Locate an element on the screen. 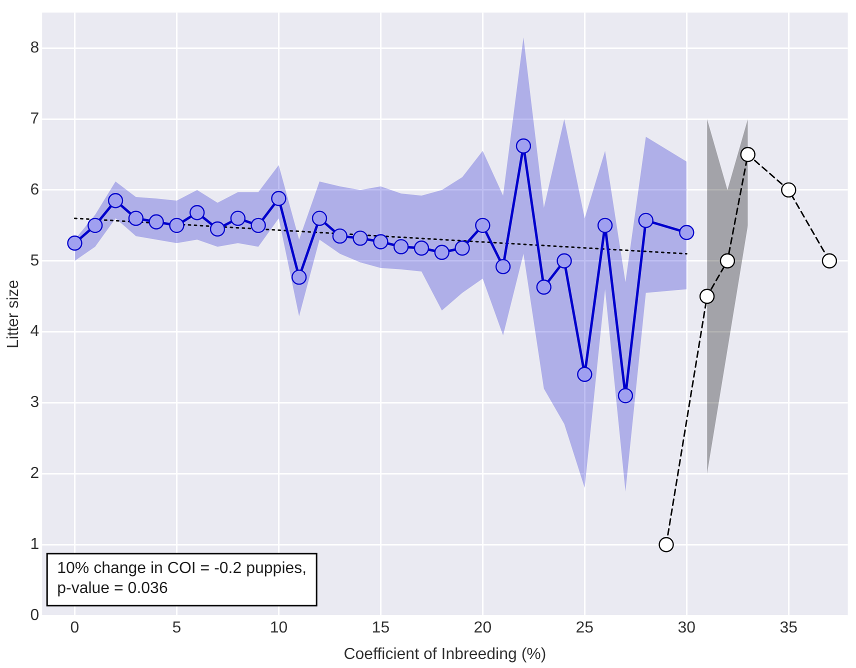 This screenshot has width=856, height=668. y-axis-title: Litter size is located at coordinates (13, 314).